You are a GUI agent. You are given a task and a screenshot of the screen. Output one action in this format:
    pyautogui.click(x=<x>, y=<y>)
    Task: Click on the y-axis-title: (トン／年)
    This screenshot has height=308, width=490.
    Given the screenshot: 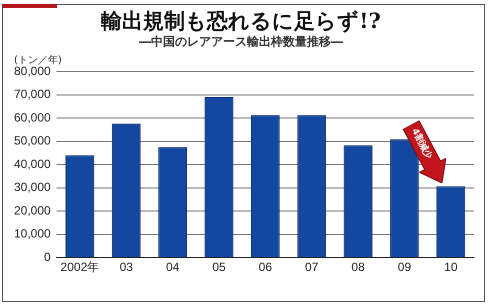 What is the action you would take?
    pyautogui.click(x=38, y=60)
    